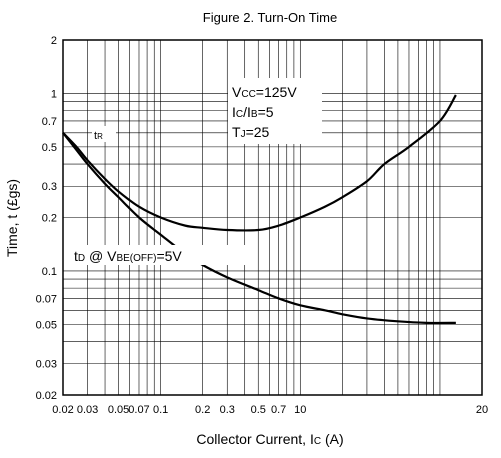 This screenshot has width=501, height=458. What do you see at coordinates (169, 256) in the screenshot?
I see `td-rest: =5V` at bounding box center [169, 256].